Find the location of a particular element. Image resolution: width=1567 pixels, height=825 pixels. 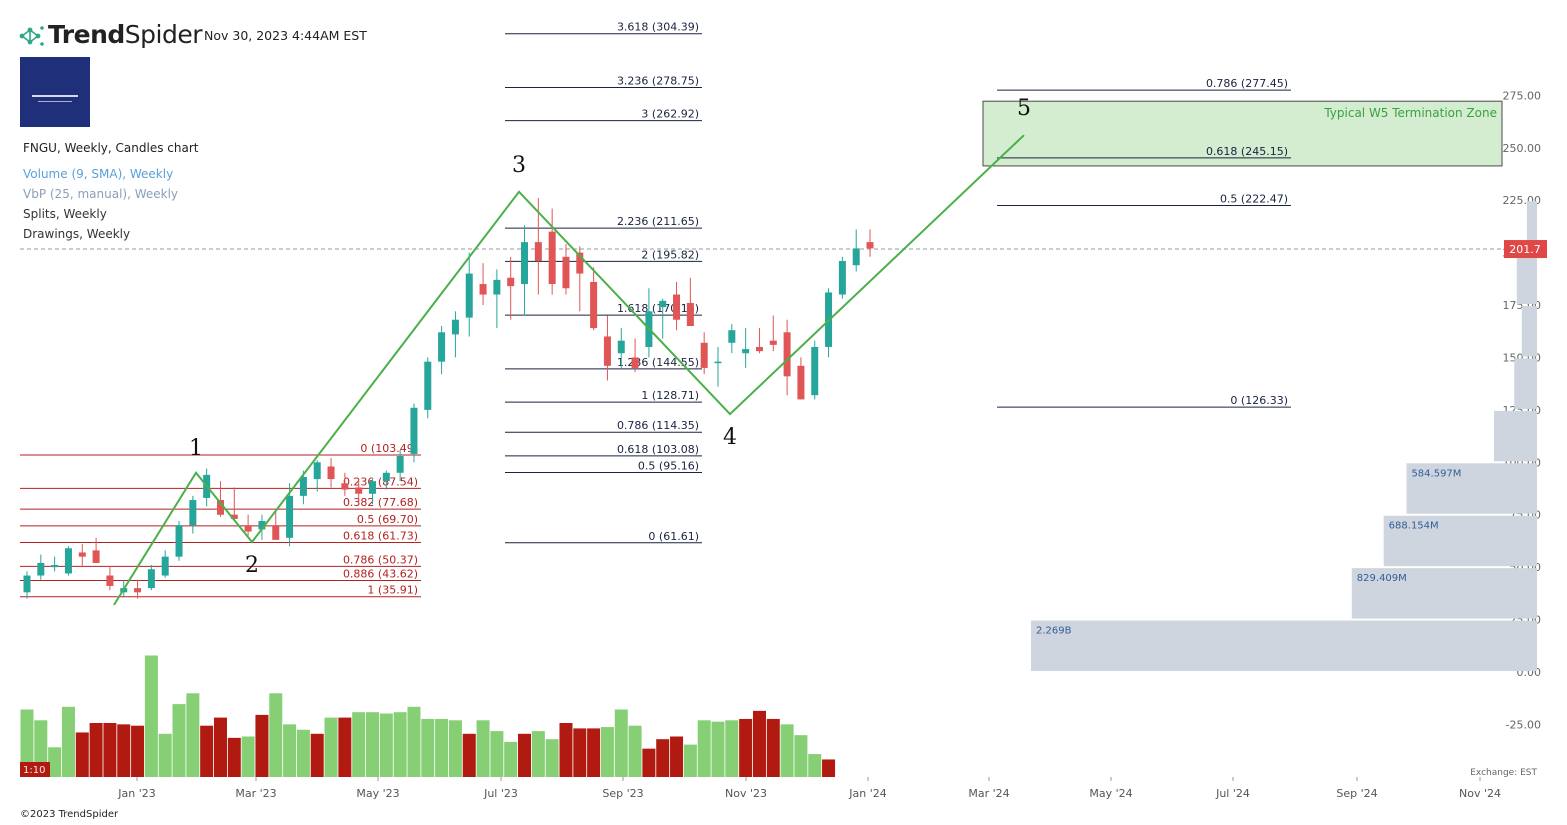

fib-level-label: 0.5 (95.16) is located at coordinates (668, 465).